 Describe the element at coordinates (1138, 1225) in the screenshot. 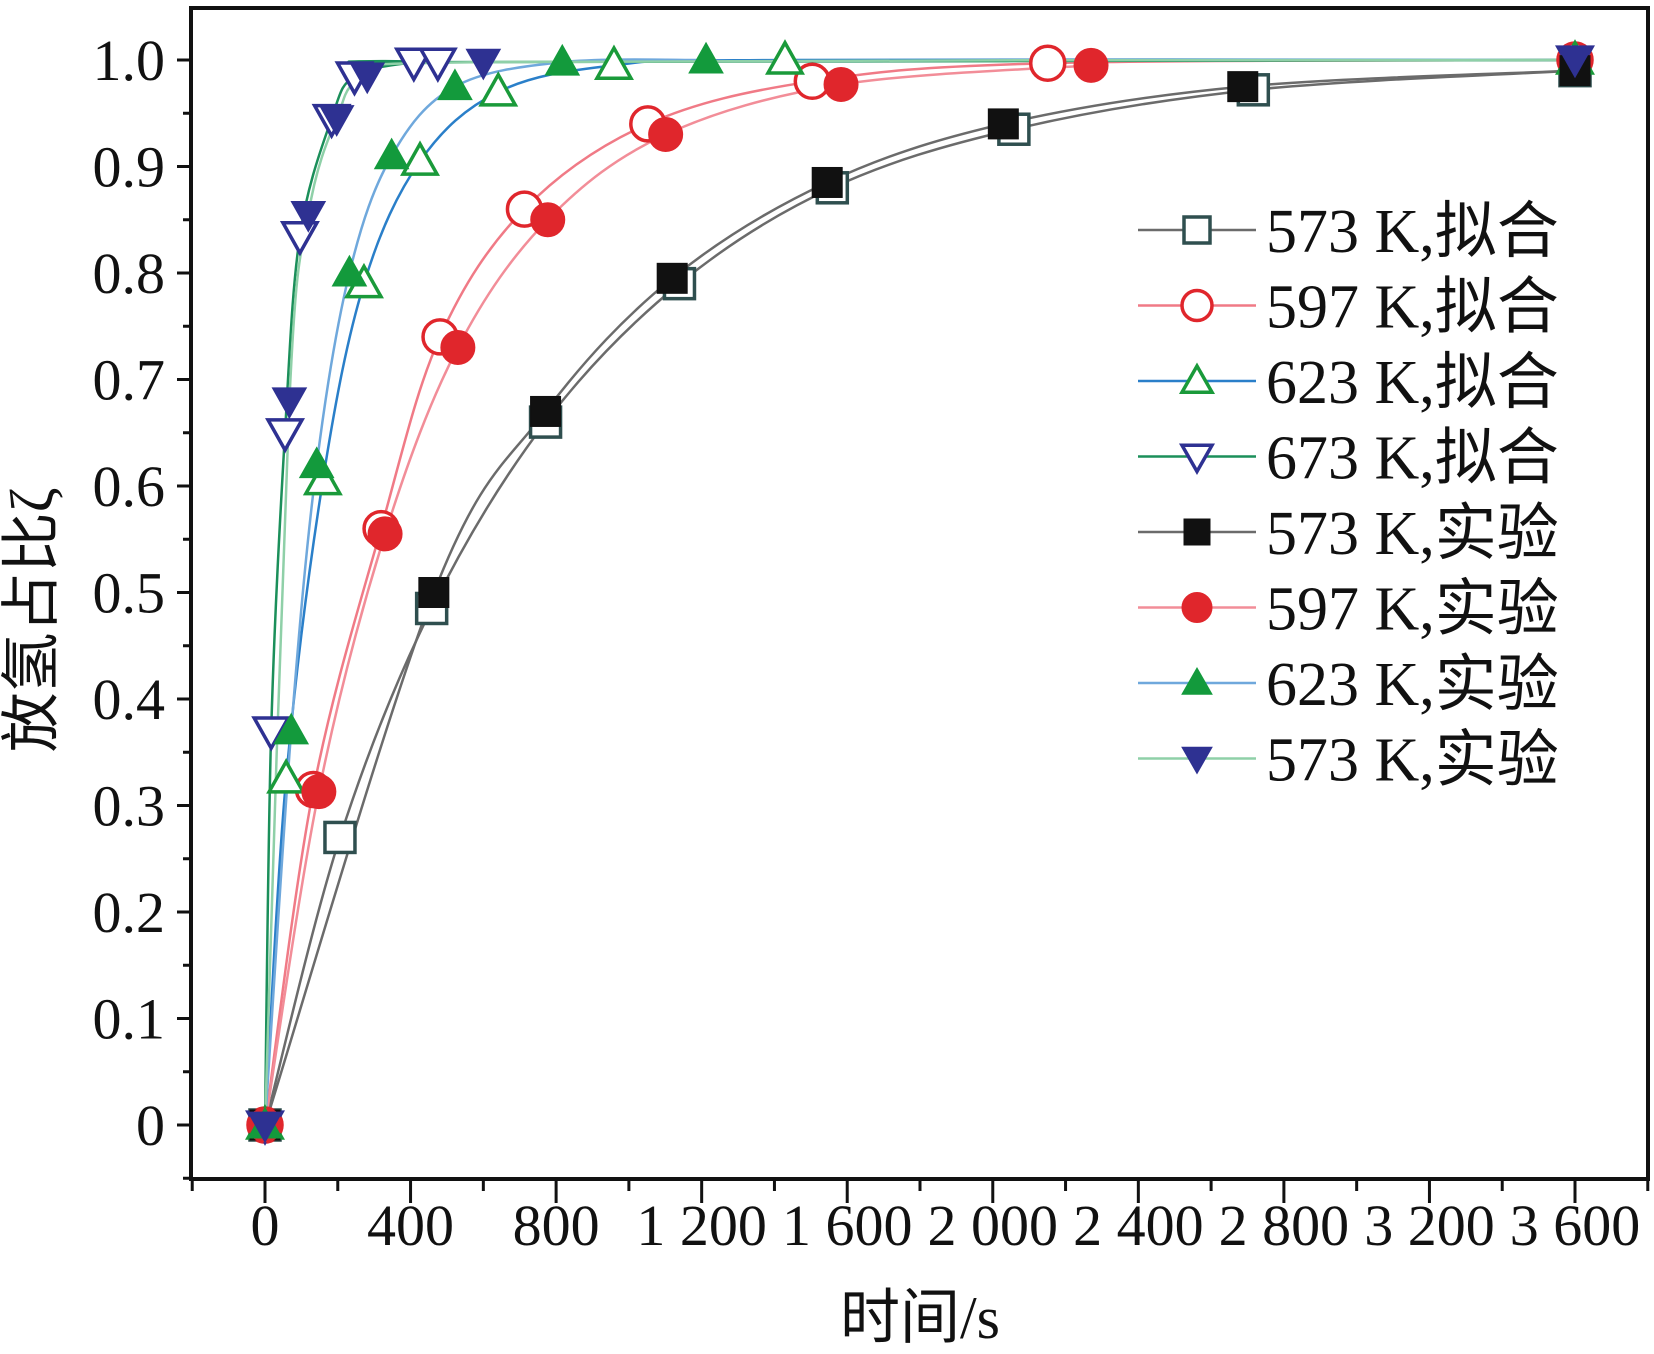

I see `x-tick-label: 2 400` at that location.